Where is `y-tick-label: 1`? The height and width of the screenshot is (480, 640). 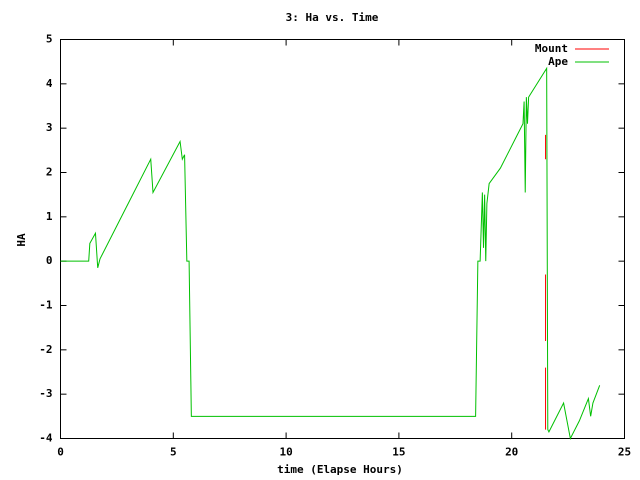 y-tick-label: 1 is located at coordinates (49, 216).